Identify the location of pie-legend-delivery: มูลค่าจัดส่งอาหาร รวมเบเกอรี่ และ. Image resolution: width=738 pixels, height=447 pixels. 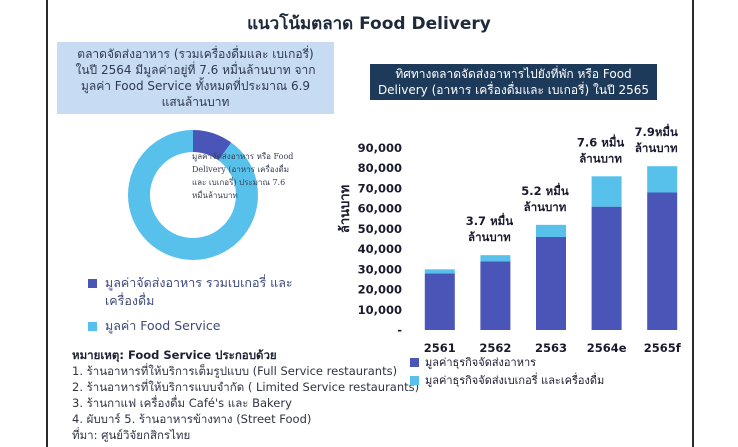
(190, 283).